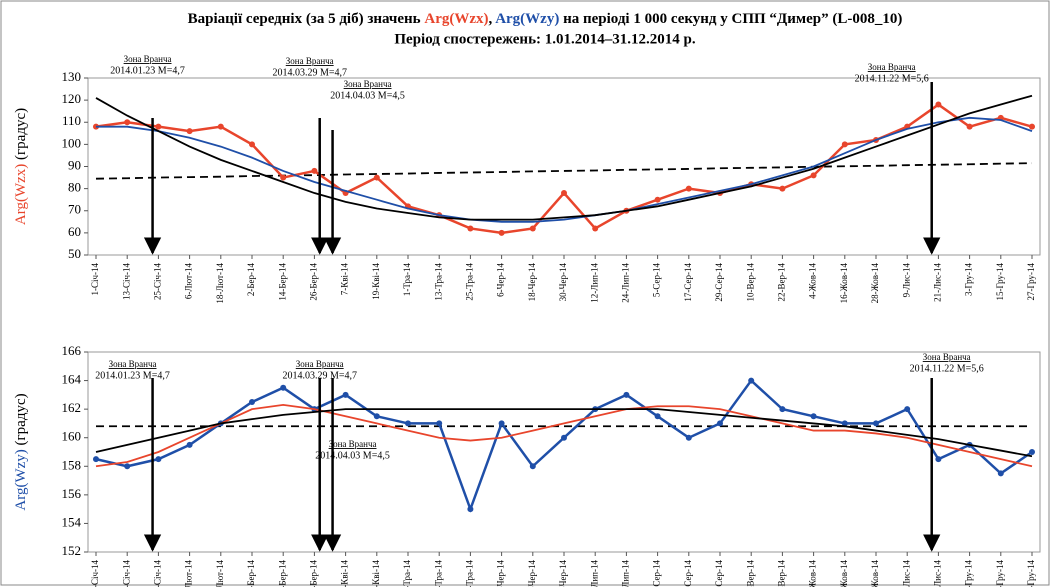 The image size is (1052, 587). Describe the element at coordinates (147, 70) in the screenshot. I see `annotation-text: 2014.01.23 M=4,7` at that location.